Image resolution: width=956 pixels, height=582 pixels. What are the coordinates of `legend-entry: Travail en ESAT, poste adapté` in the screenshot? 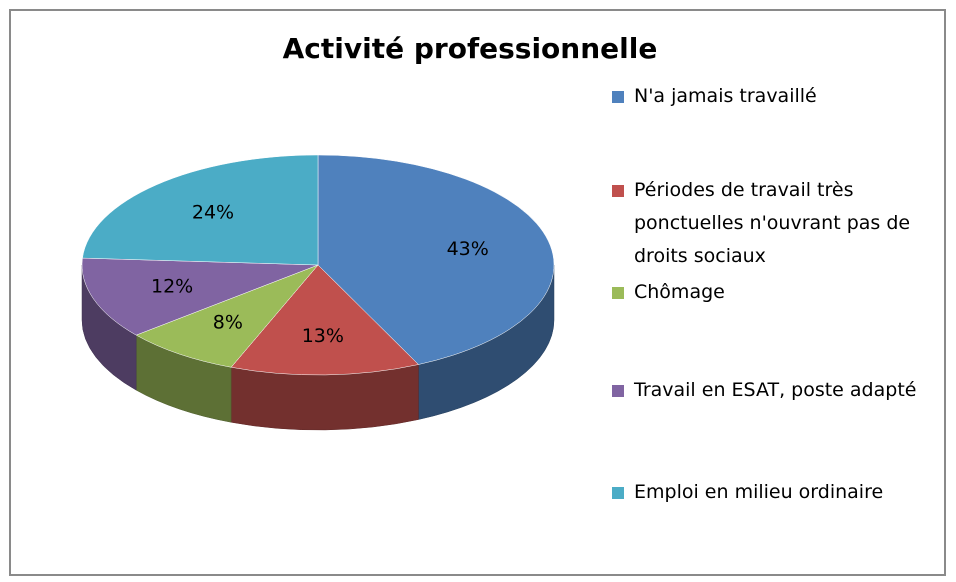 It's located at (783, 390).